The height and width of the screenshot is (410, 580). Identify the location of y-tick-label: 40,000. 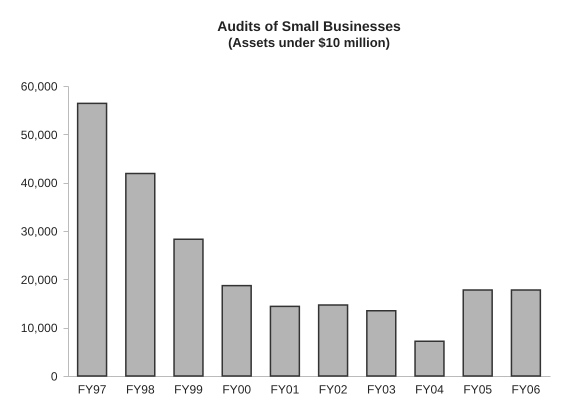
(39, 183).